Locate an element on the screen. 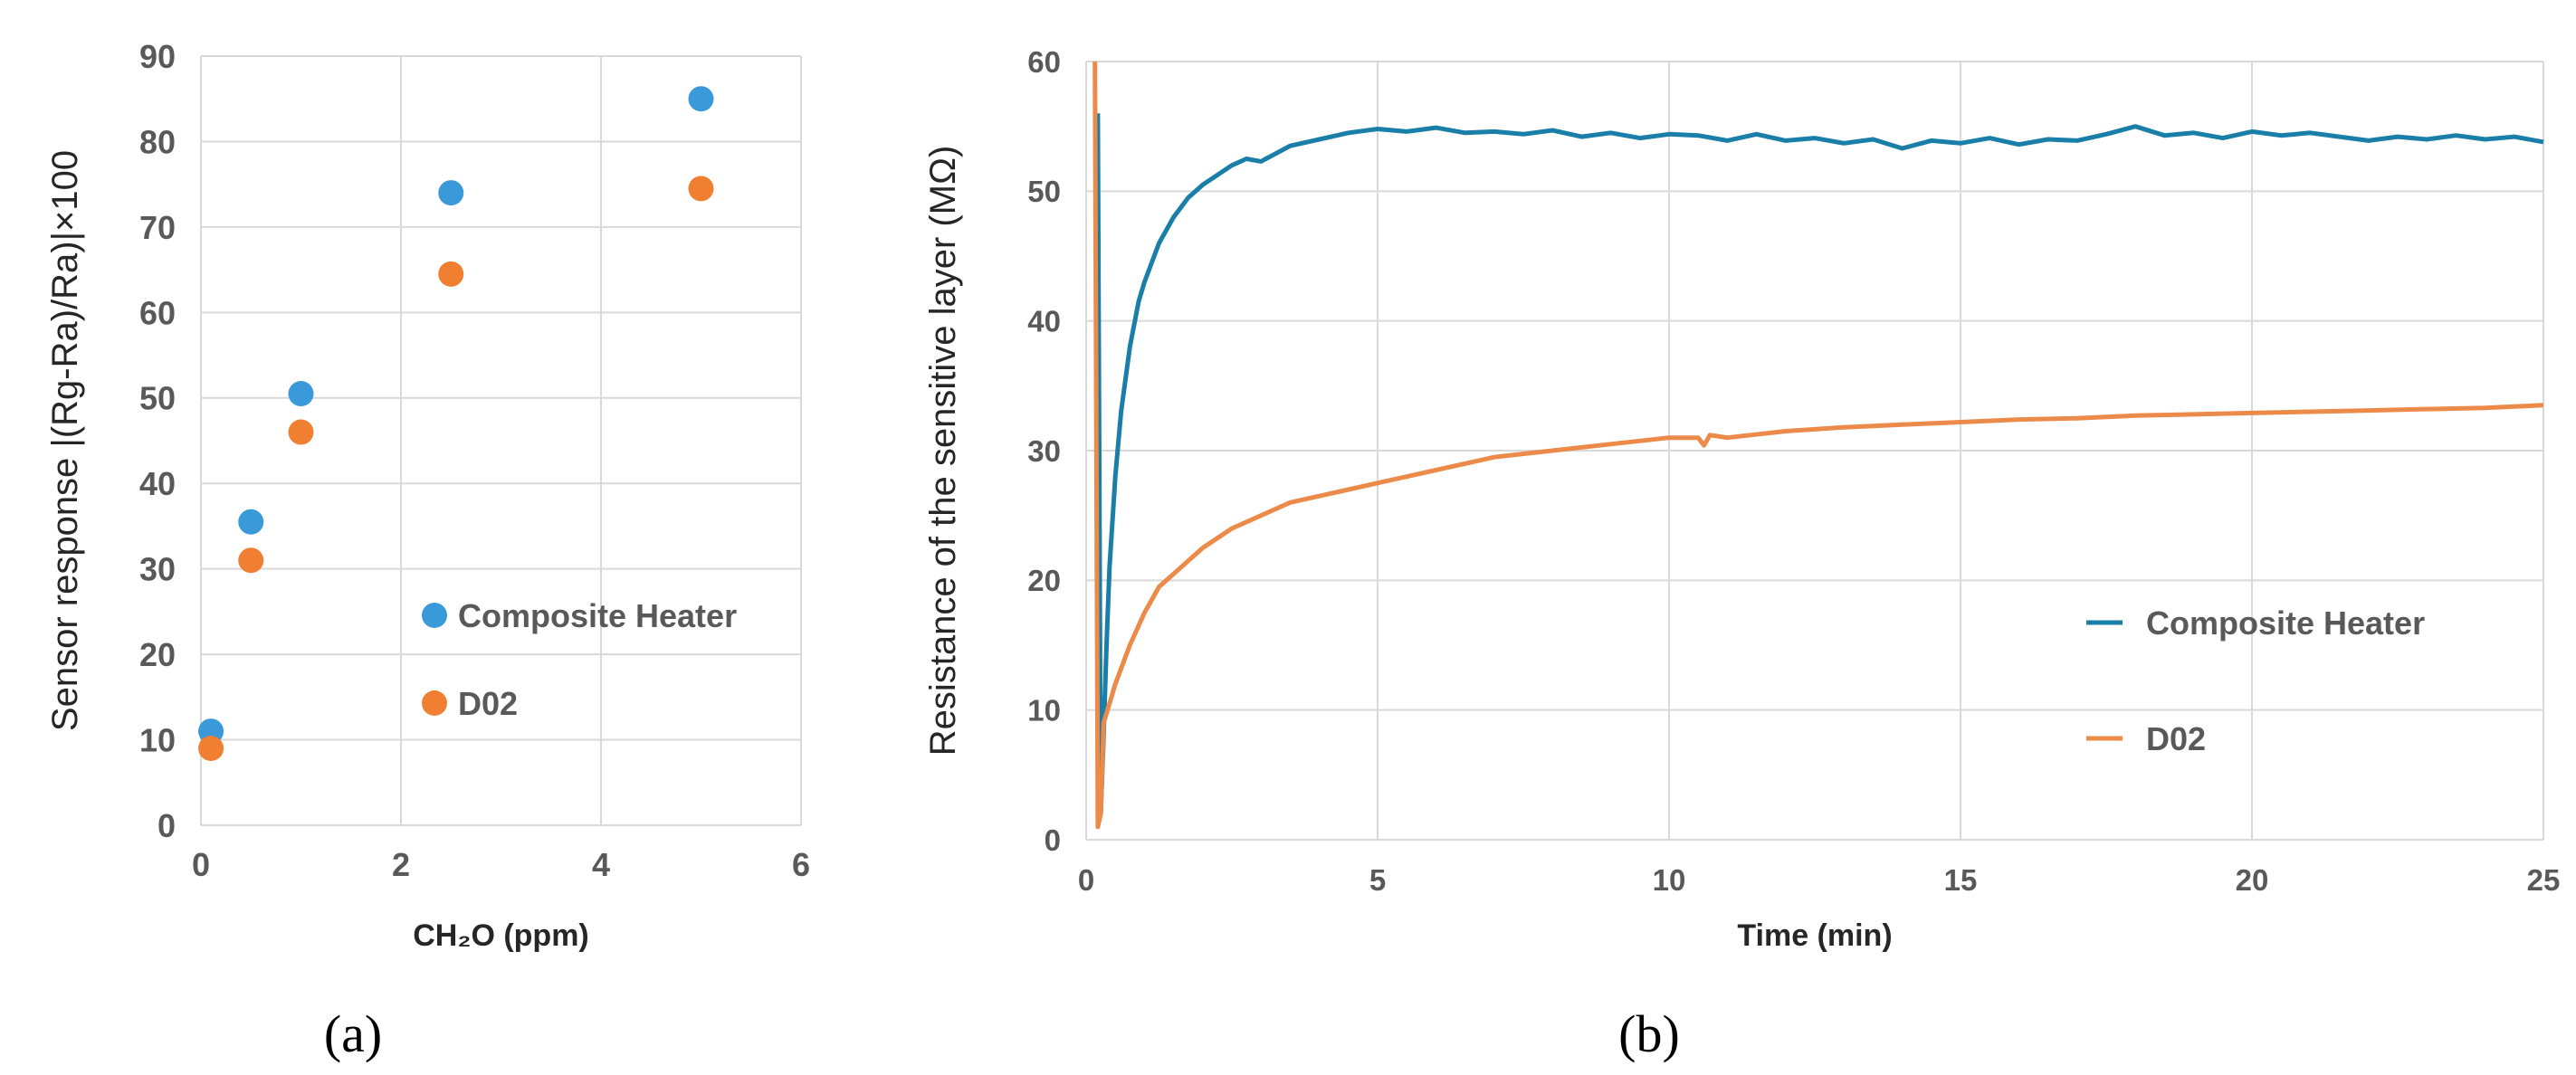 The width and height of the screenshot is (2576, 1075). x-tick-label: 5 is located at coordinates (1378, 880).